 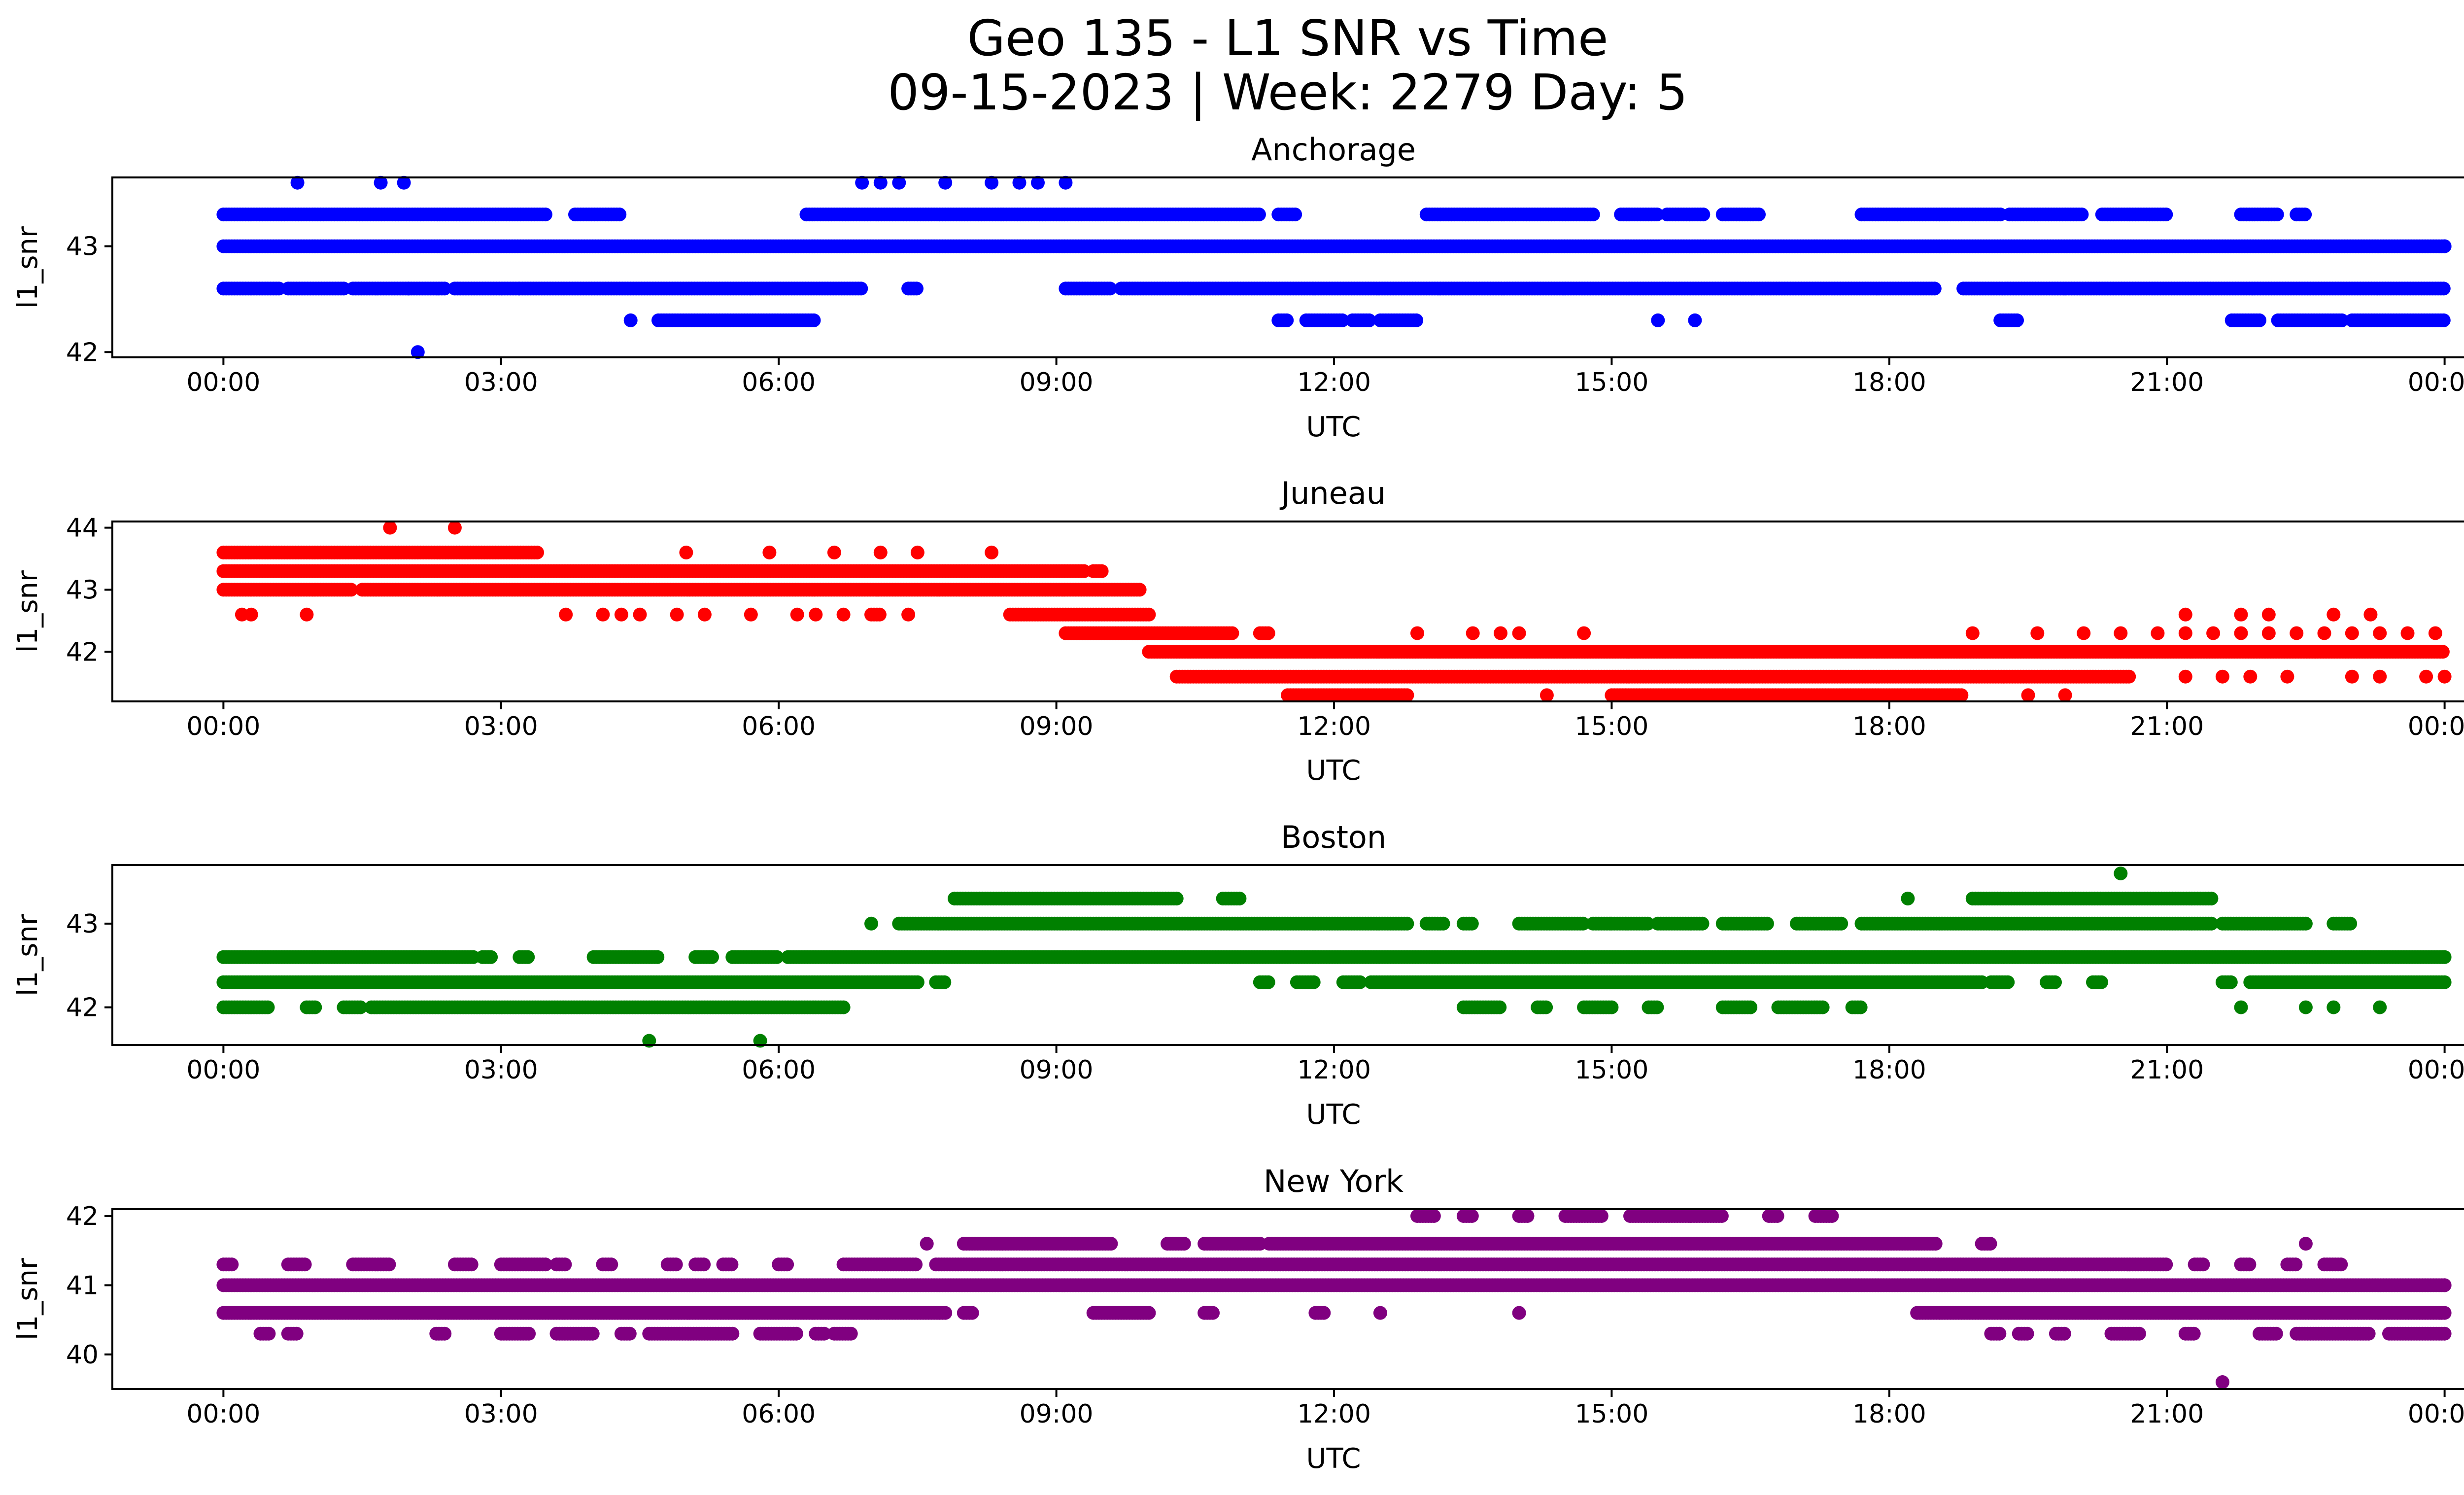 I want to click on figure-title-line1: Geo 135 - L1 SNR vs Time, so click(x=1287, y=38).